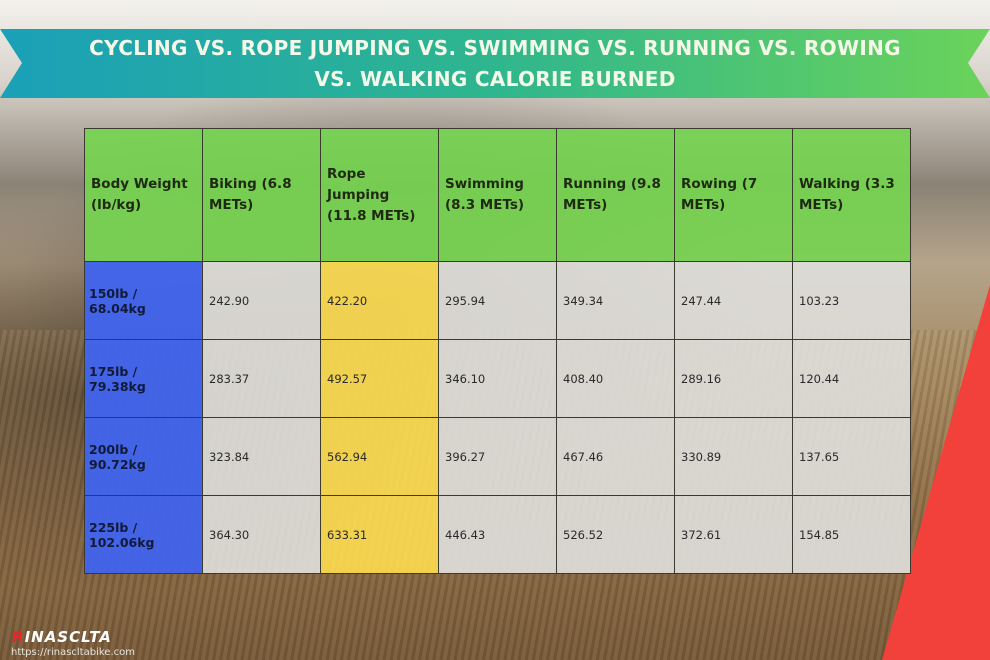 Image resolution: width=990 pixels, height=660 pixels. I want to click on weight-cell: 150lb / 68.04kg, so click(143, 300).